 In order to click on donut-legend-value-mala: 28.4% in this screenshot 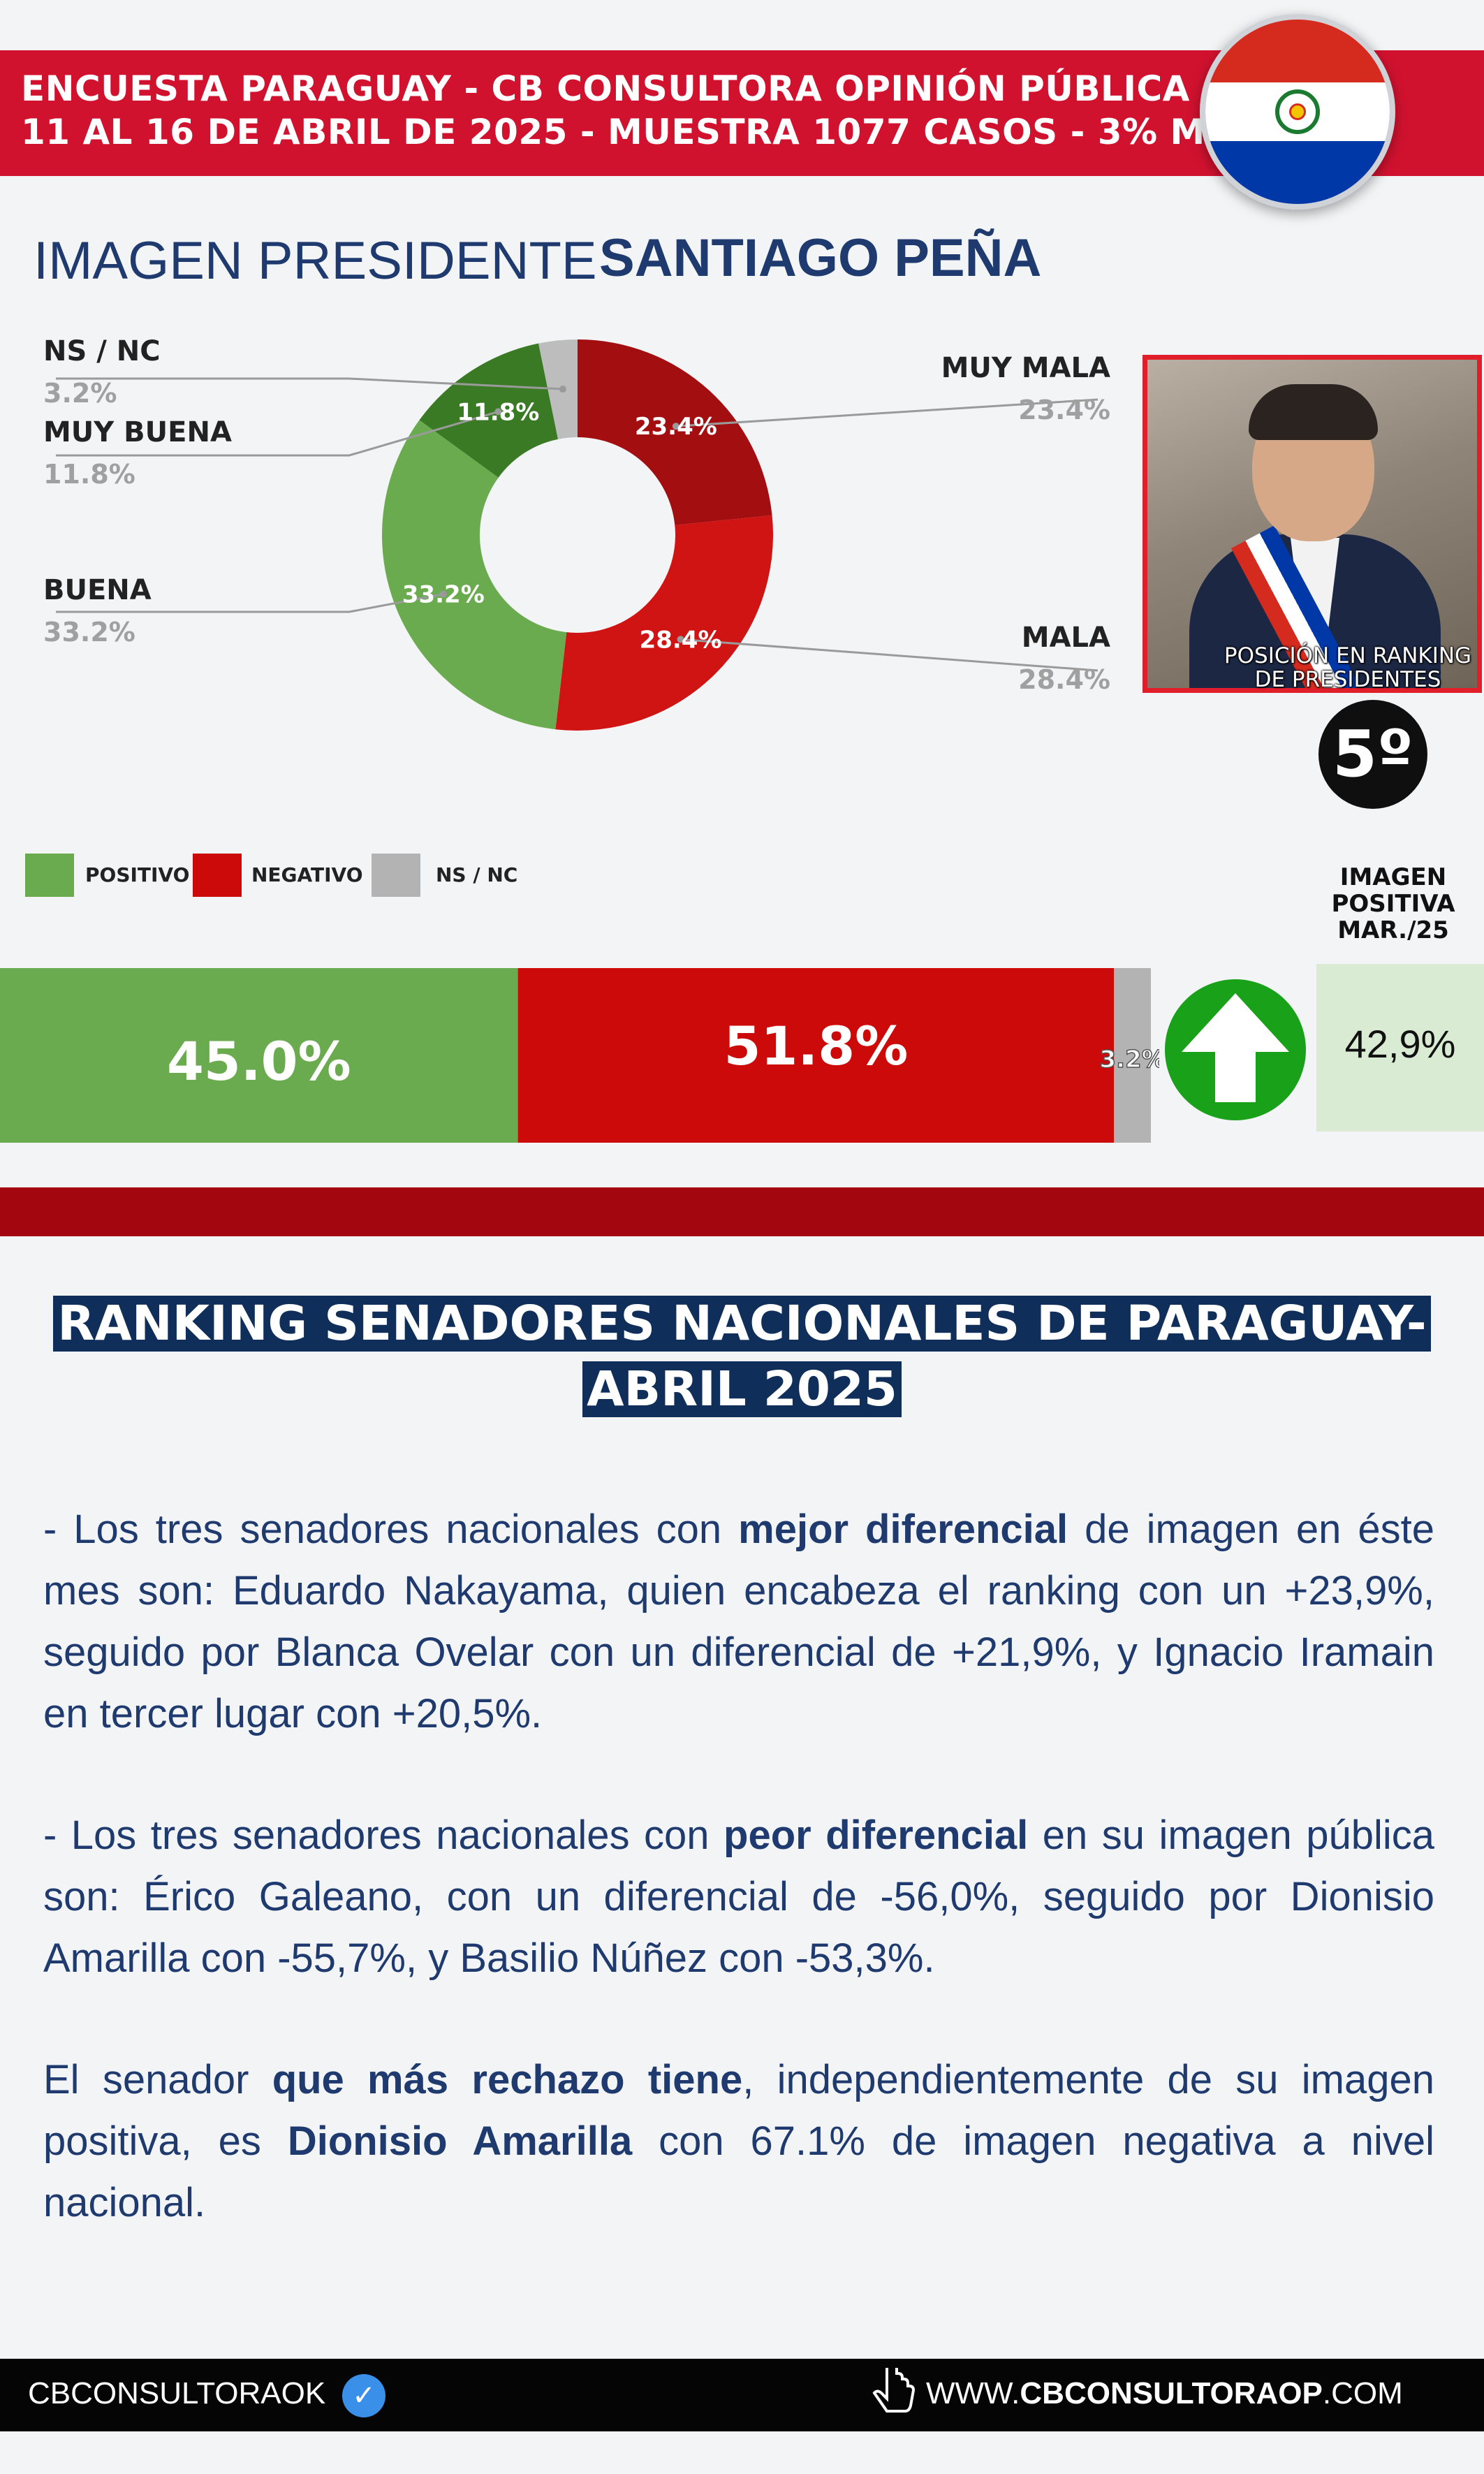, I will do `click(1064, 679)`.